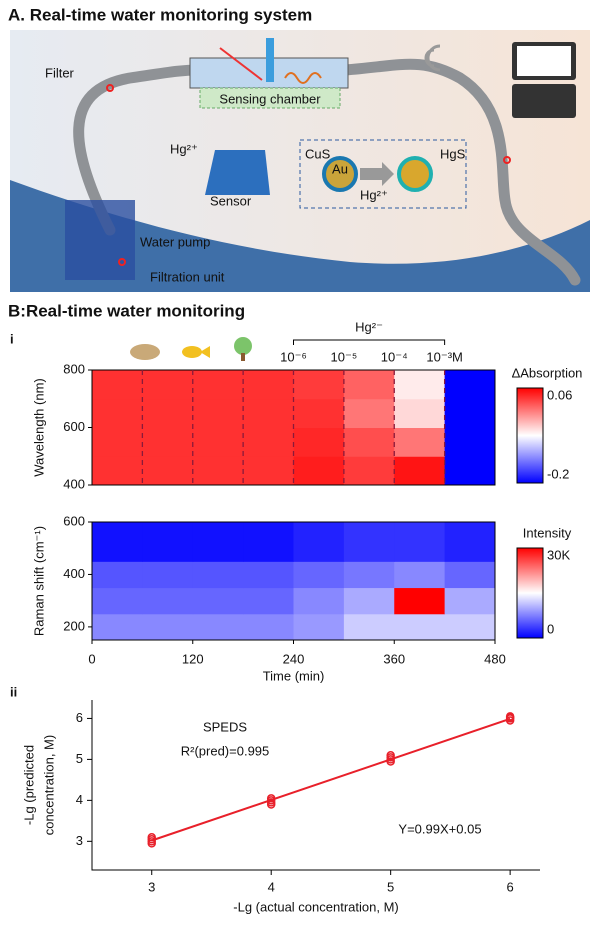  I want to click on y-tick-label: 6, so click(79, 717).